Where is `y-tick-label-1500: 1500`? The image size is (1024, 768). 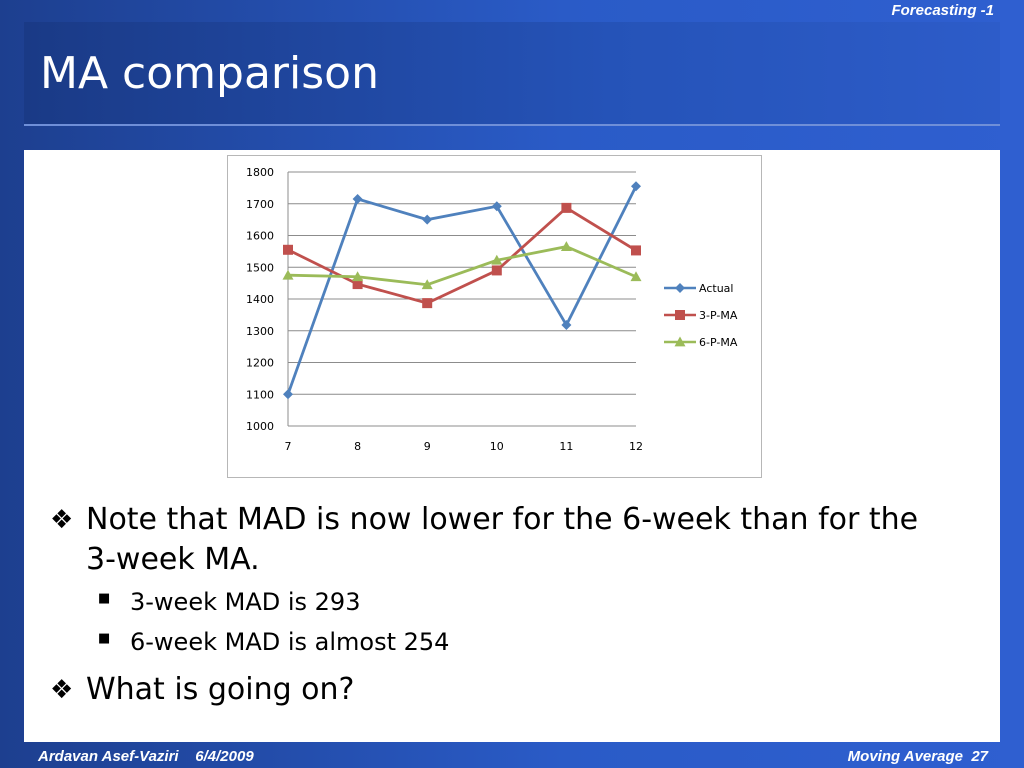 y-tick-label-1500: 1500 is located at coordinates (260, 267).